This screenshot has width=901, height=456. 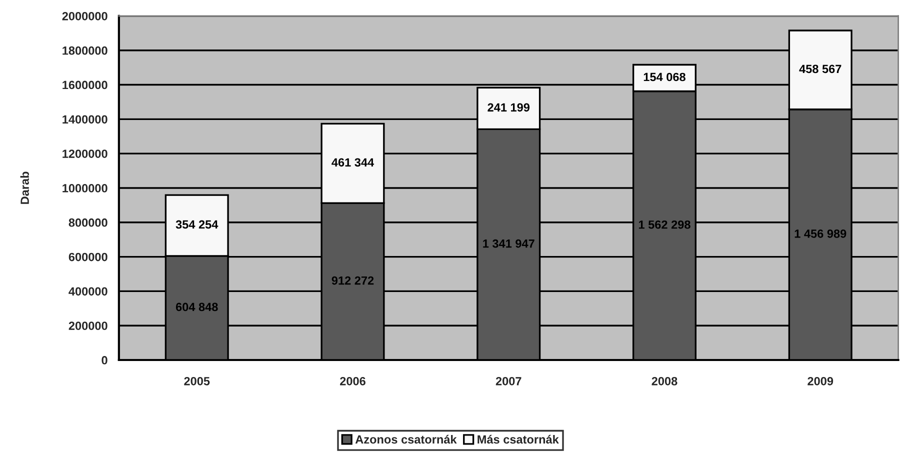 What do you see at coordinates (353, 280) in the screenshot?
I see `data-label: 912 272` at bounding box center [353, 280].